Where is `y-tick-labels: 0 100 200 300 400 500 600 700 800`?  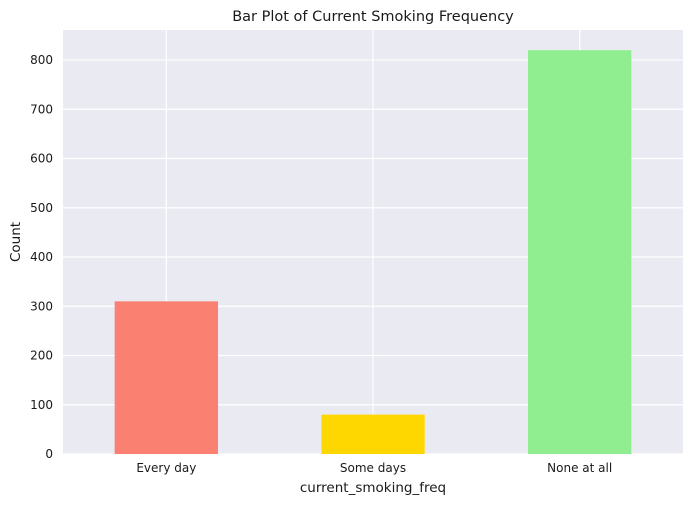
y-tick-labels: 0 100 200 300 400 500 600 700 800 is located at coordinates (41, 257).